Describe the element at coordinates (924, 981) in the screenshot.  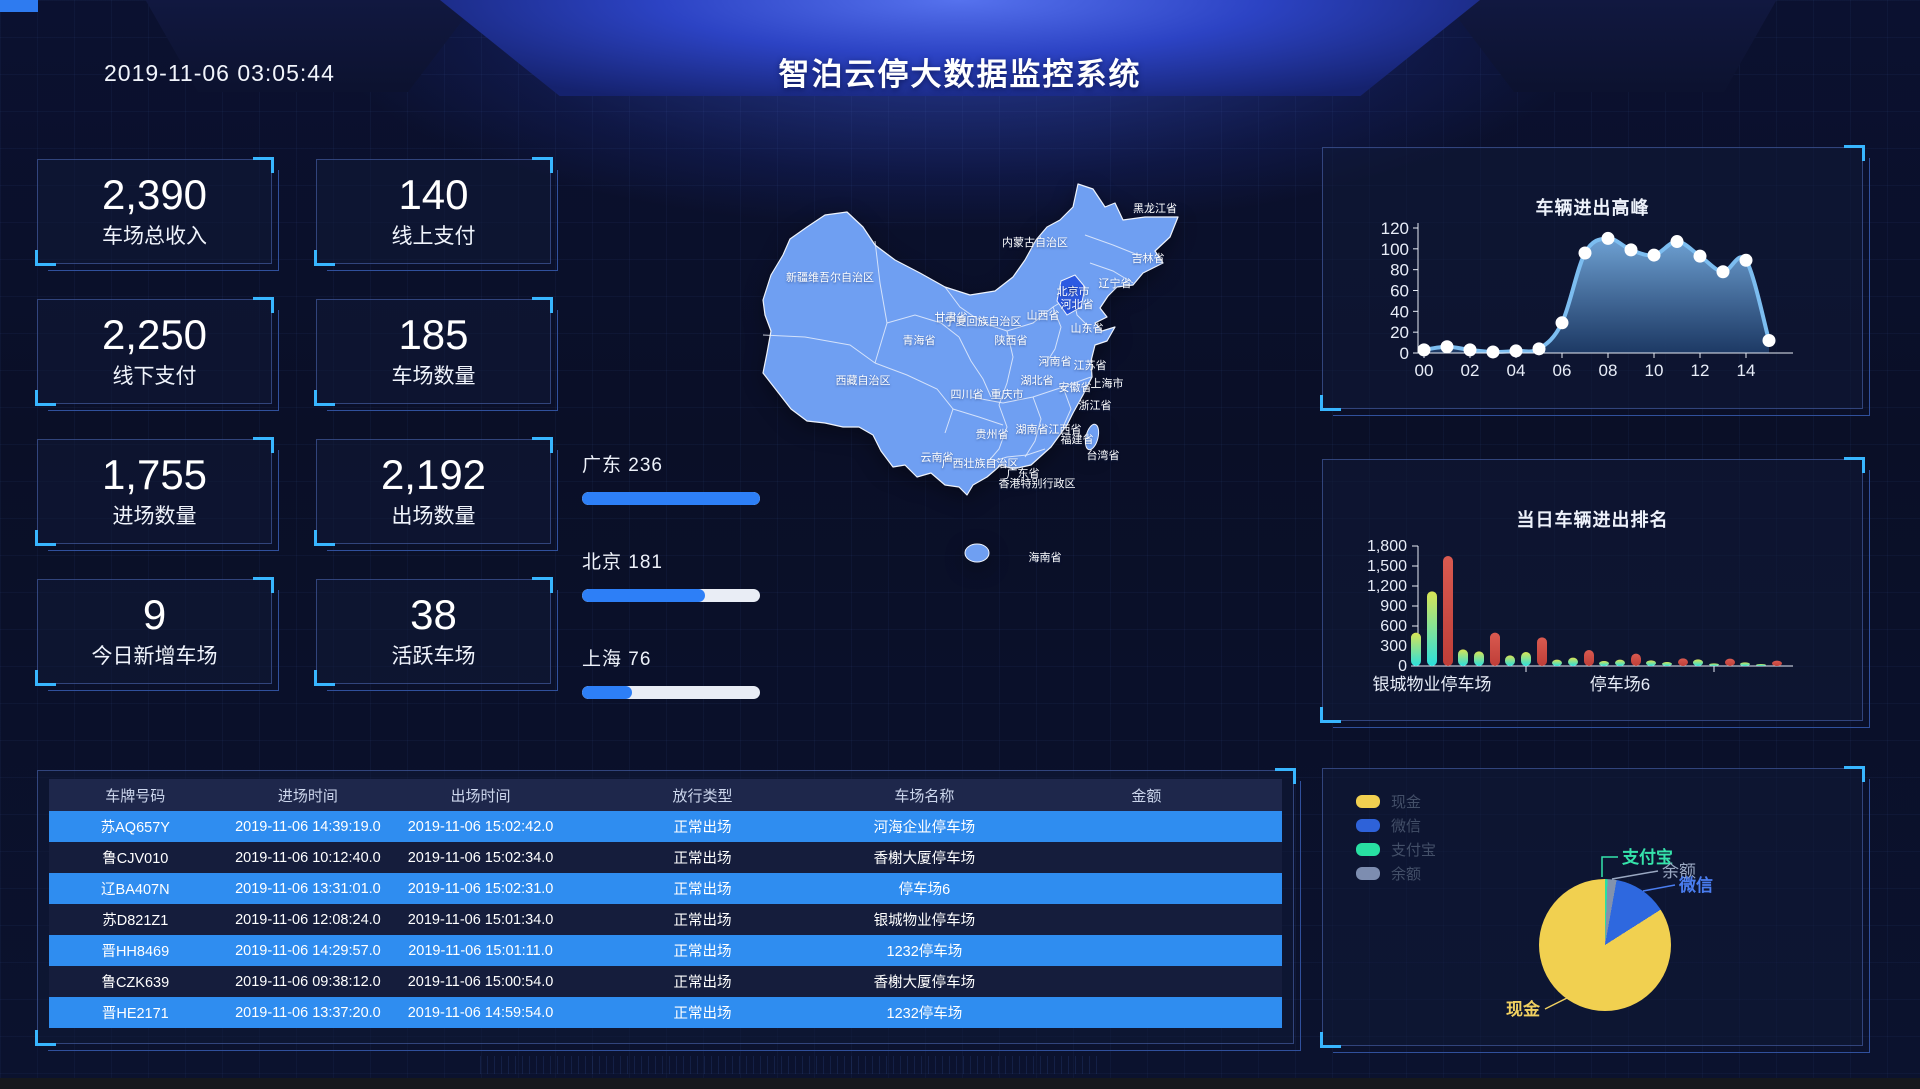
I see `table-cell: 香榭大厦停车场` at that location.